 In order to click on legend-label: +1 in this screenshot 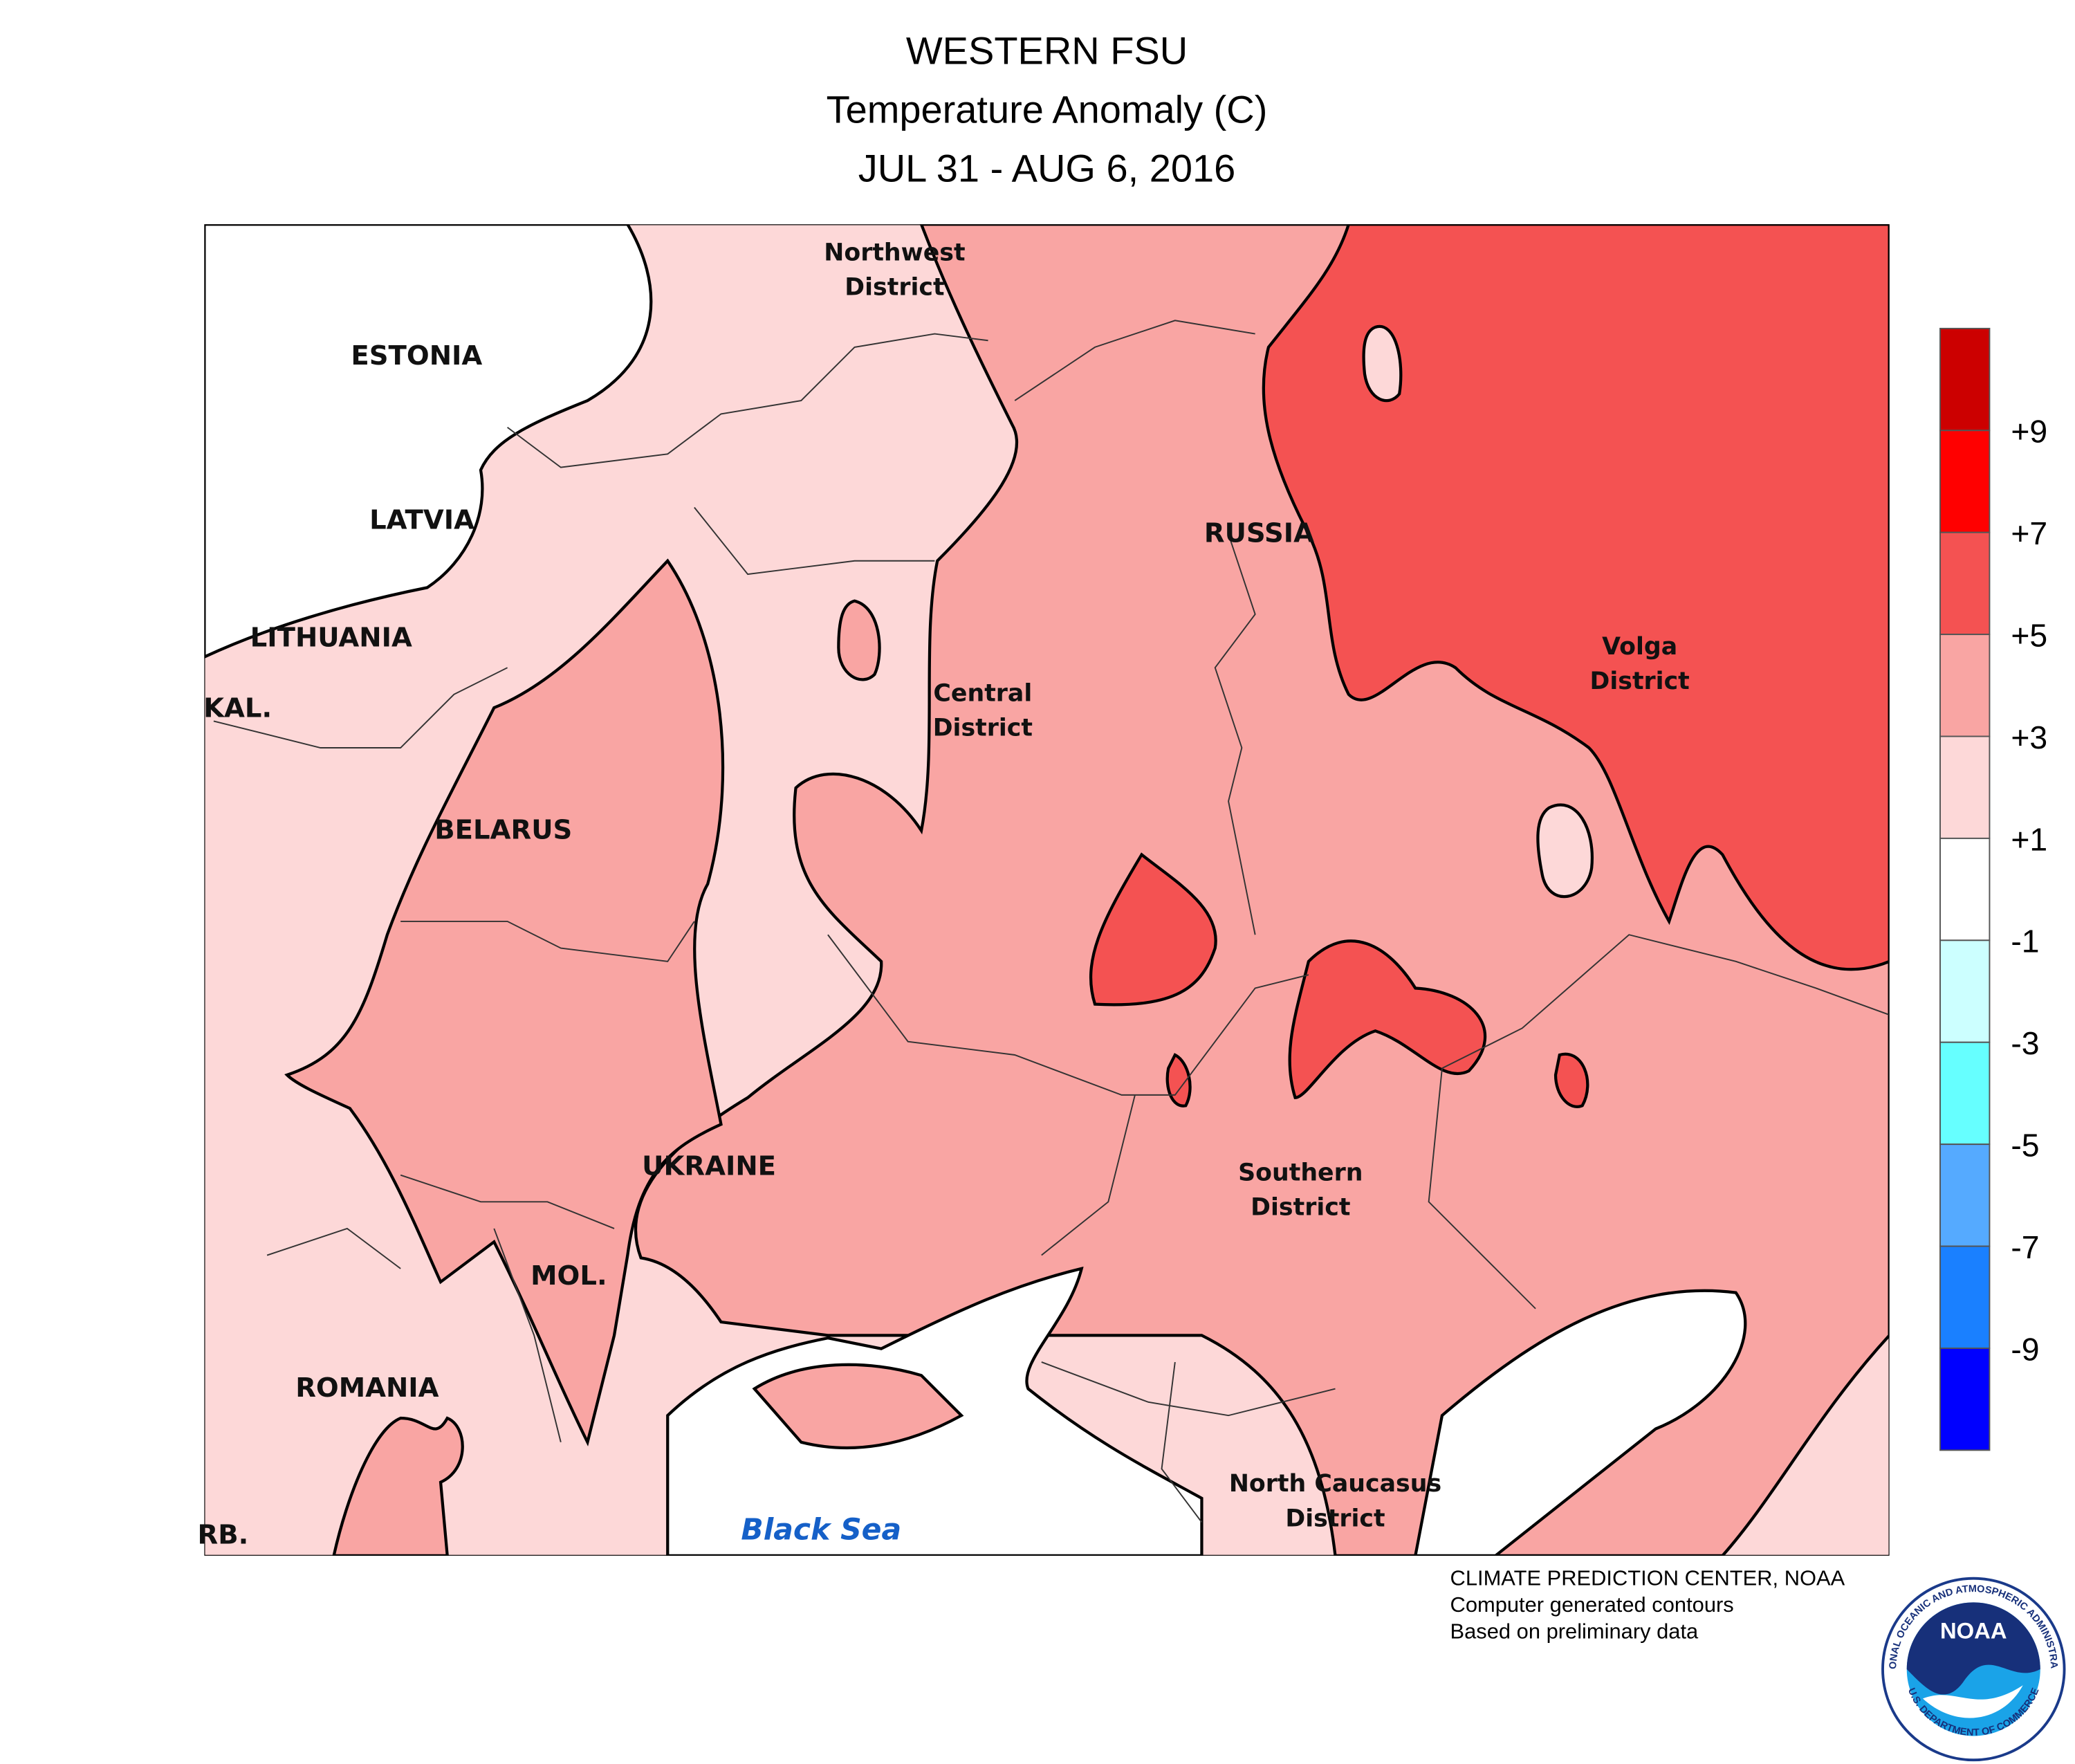, I will do `click(2029, 839)`.